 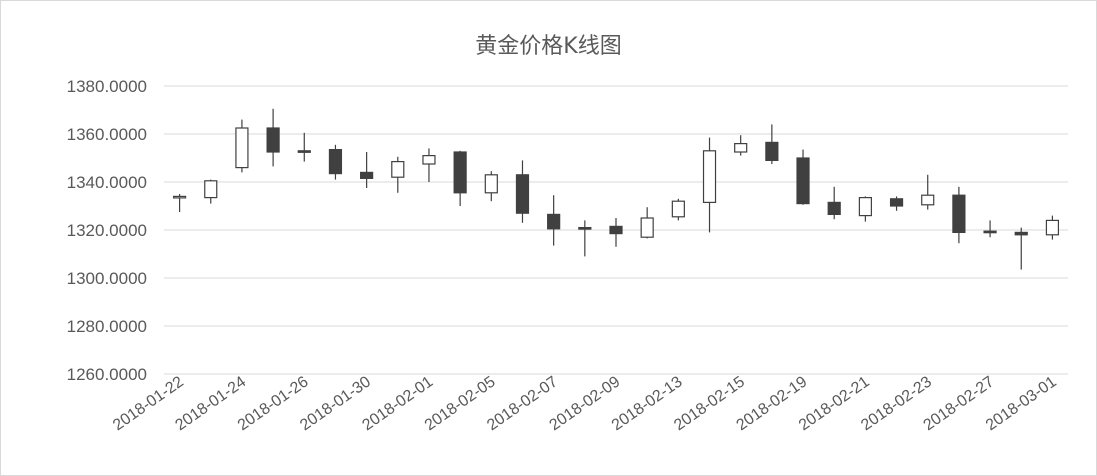 What do you see at coordinates (107, 326) in the screenshot?
I see `y-tick-label: 1280.0000` at bounding box center [107, 326].